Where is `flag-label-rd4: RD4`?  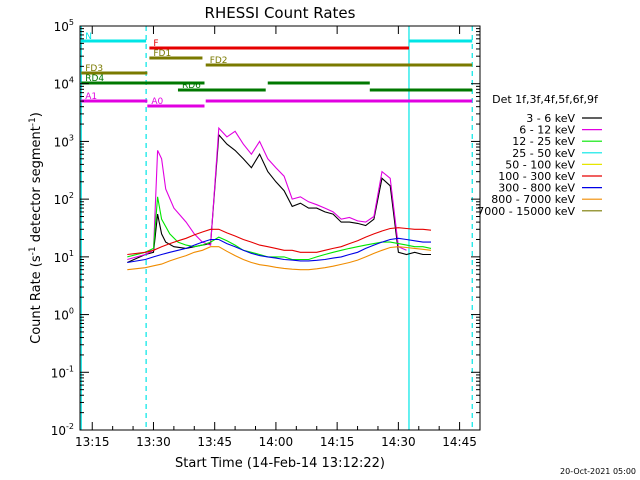 flag-label-rd4: RD4 is located at coordinates (94, 79).